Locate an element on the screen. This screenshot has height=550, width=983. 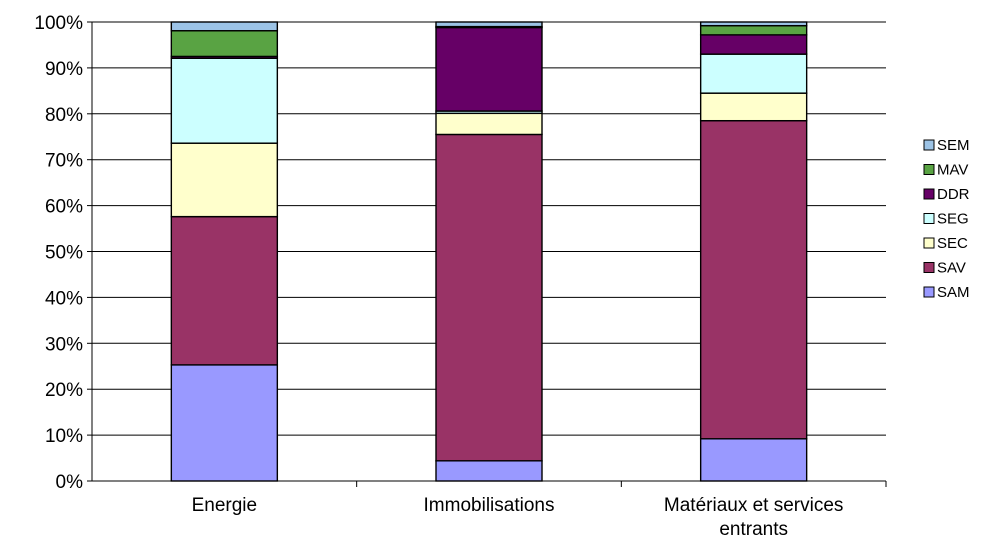
y-tick-labels: 0% 10% 20% 30% 40% 50% 60% 70% 80% 90% 100% is located at coordinates (58, 253).